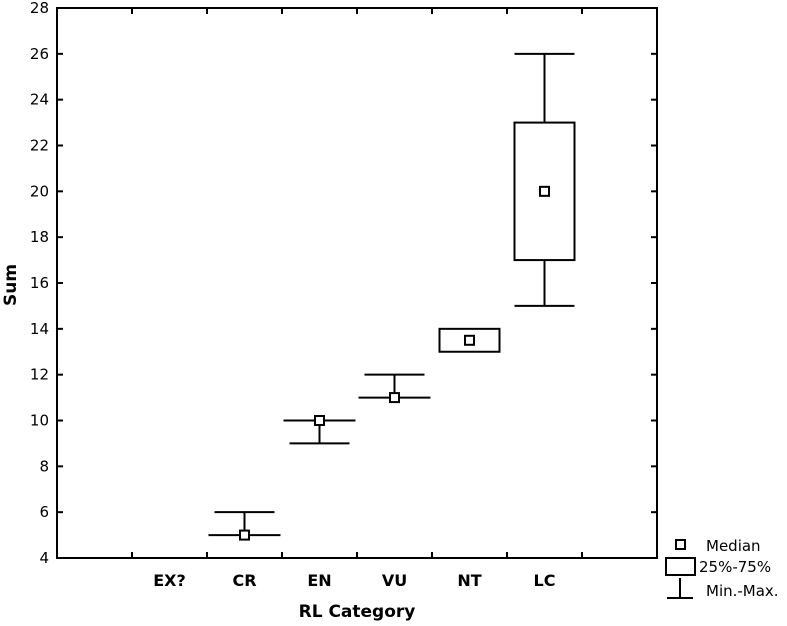 The image size is (787, 626). I want to click on y-tick-label: 24, so click(39, 100).